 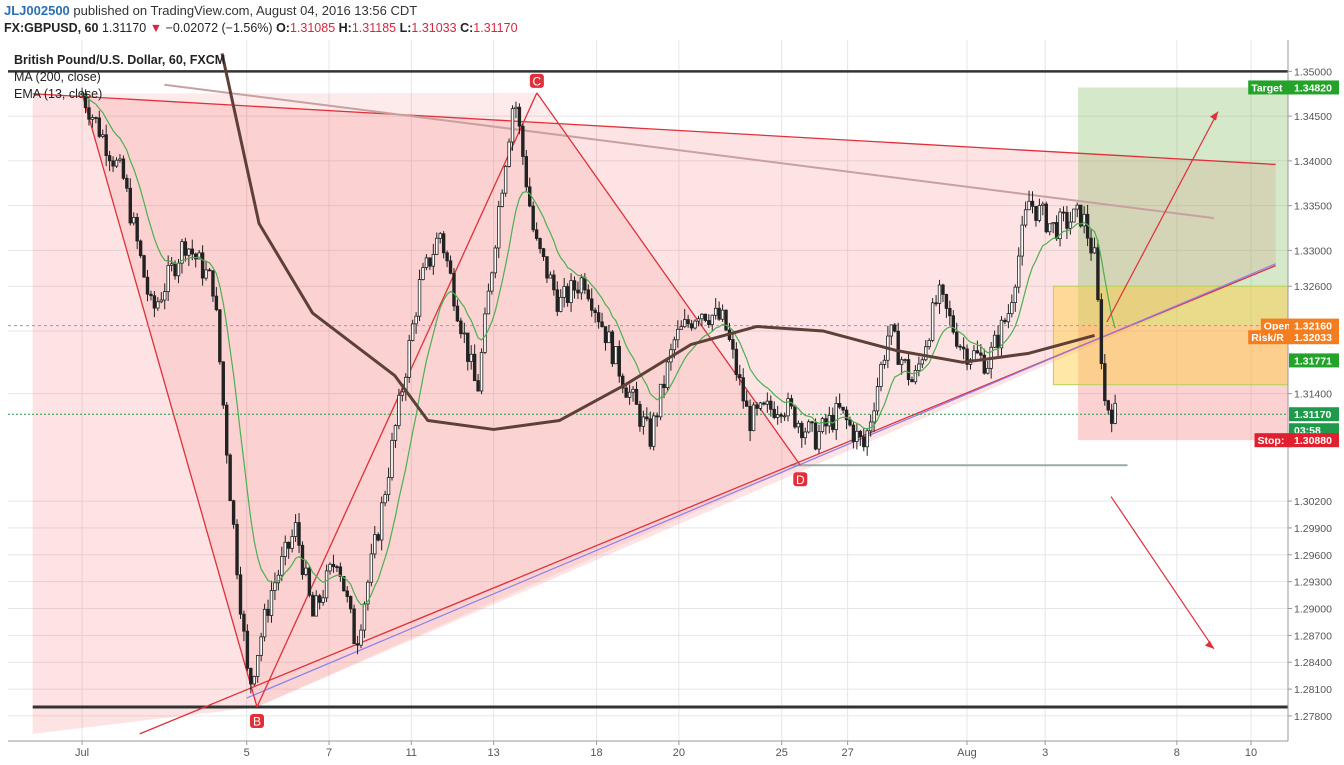 I want to click on price-tick-label: 1.34000, so click(x=1313, y=162).